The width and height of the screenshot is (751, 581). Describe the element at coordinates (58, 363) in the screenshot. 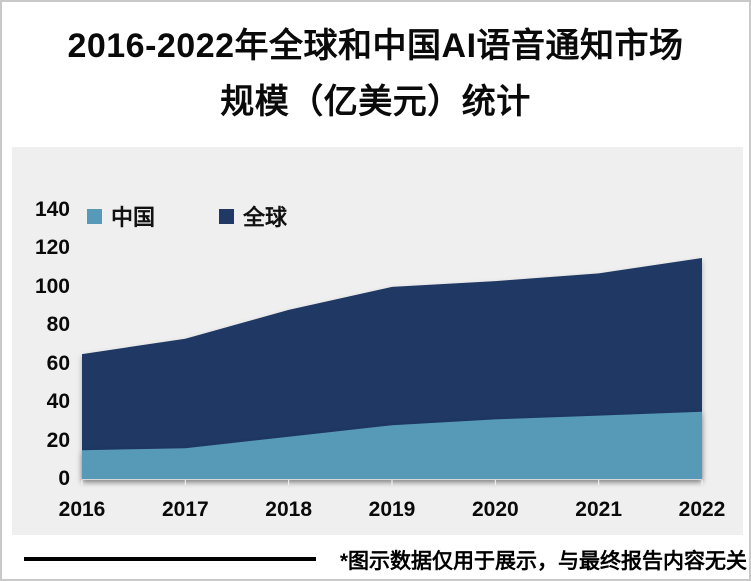

I see `y-axis-label: 60` at that location.